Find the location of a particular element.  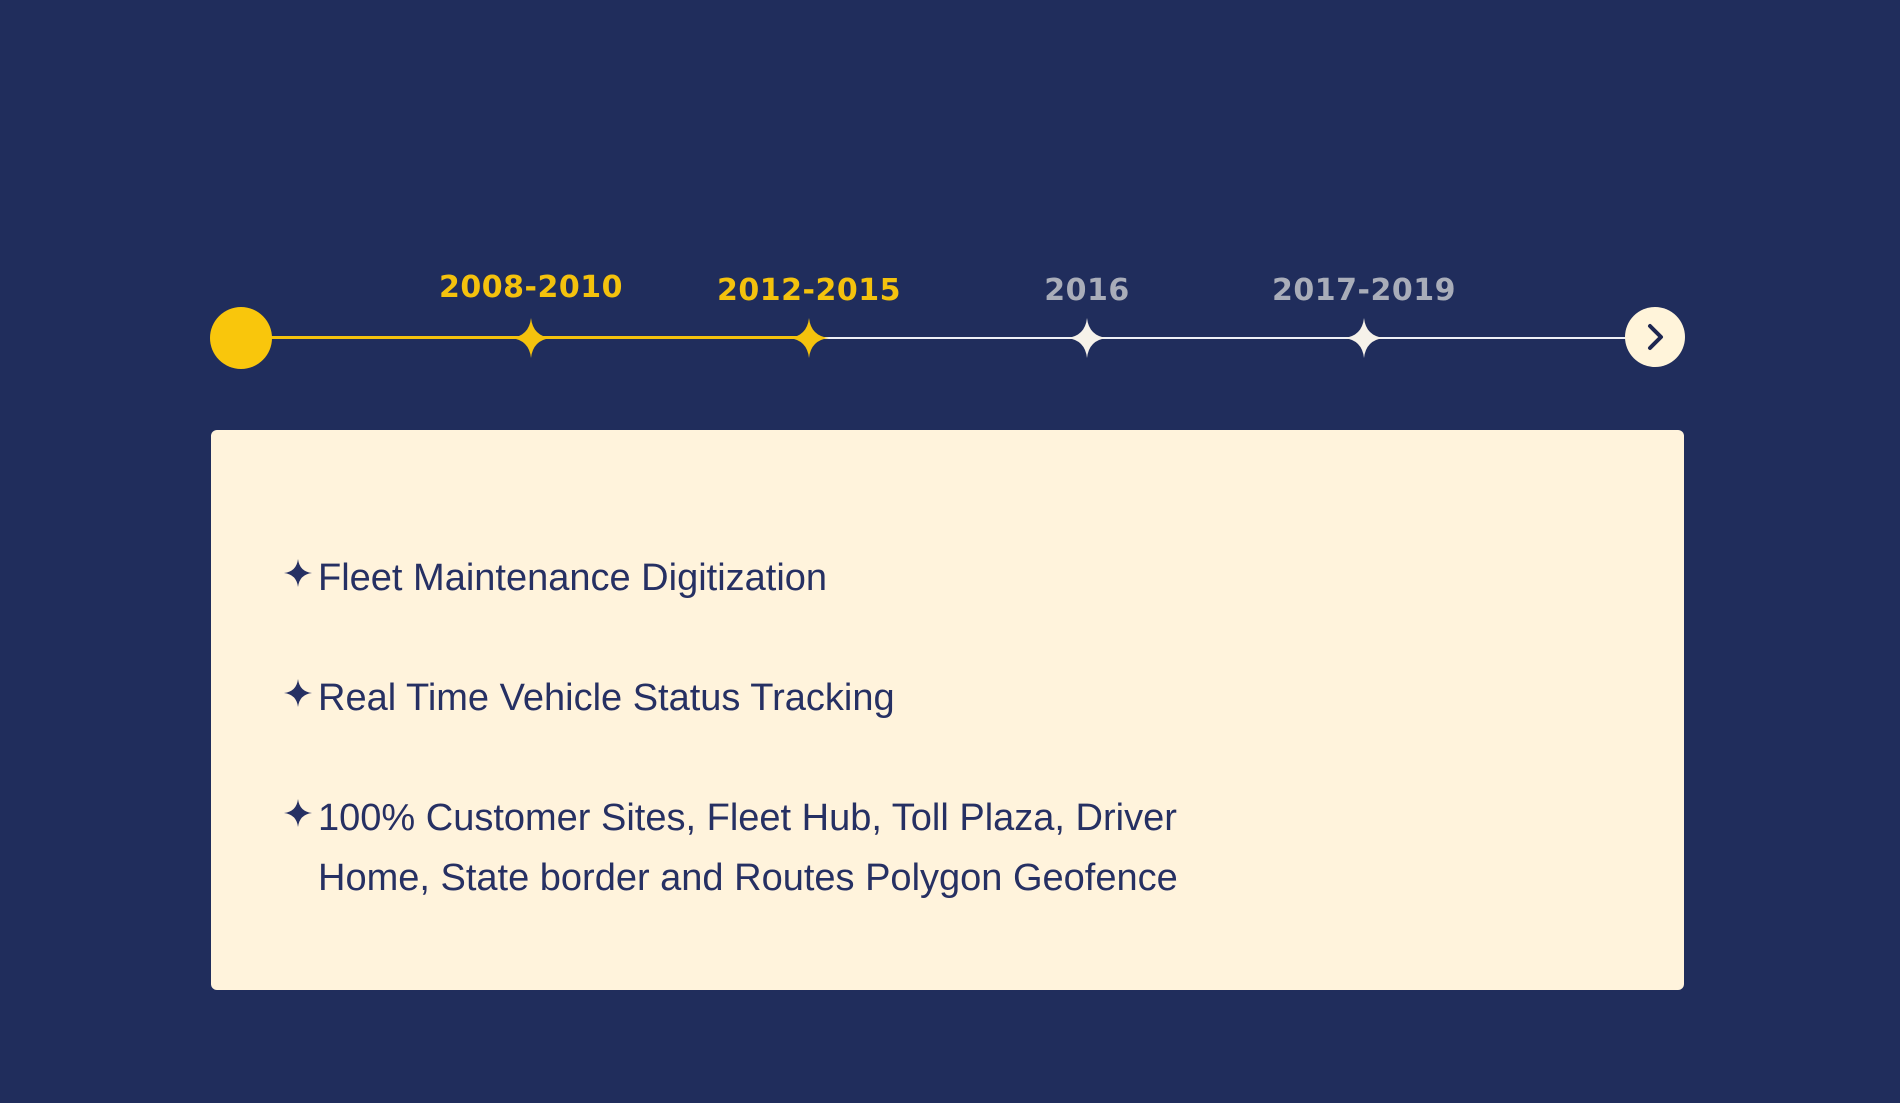

milestone-year-label: 2016 is located at coordinates (1087, 290).